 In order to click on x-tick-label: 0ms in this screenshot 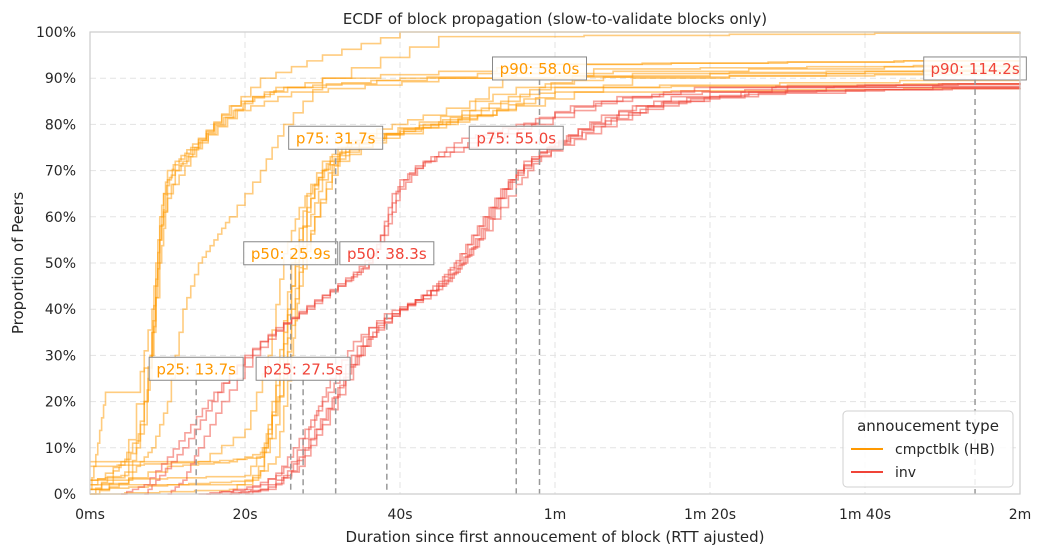, I will do `click(90, 515)`.